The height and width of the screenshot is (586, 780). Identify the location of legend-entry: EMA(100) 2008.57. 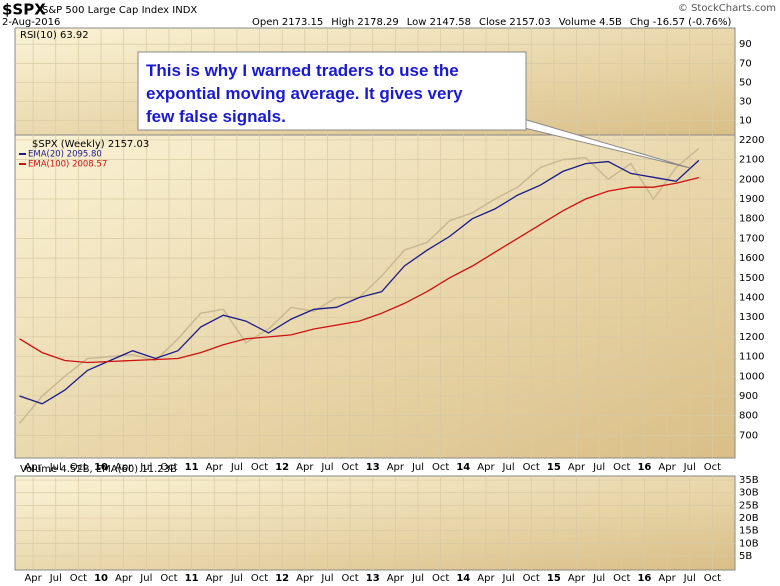
(67, 165).